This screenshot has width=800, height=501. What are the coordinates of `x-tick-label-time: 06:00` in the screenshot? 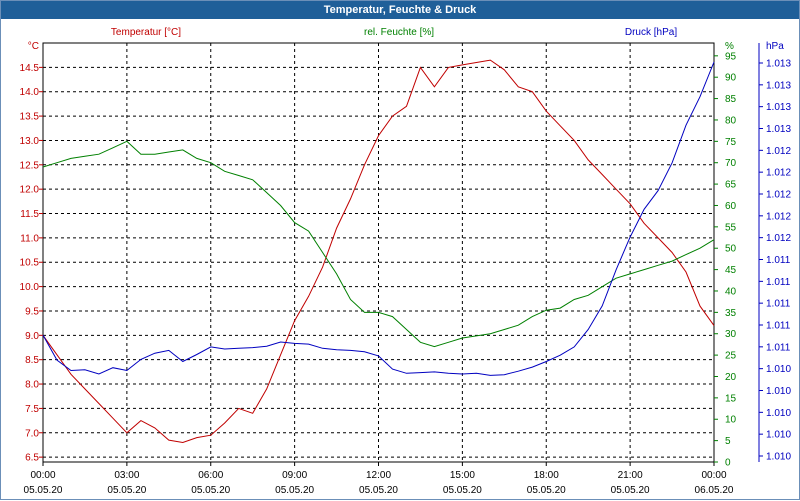 It's located at (210, 475).